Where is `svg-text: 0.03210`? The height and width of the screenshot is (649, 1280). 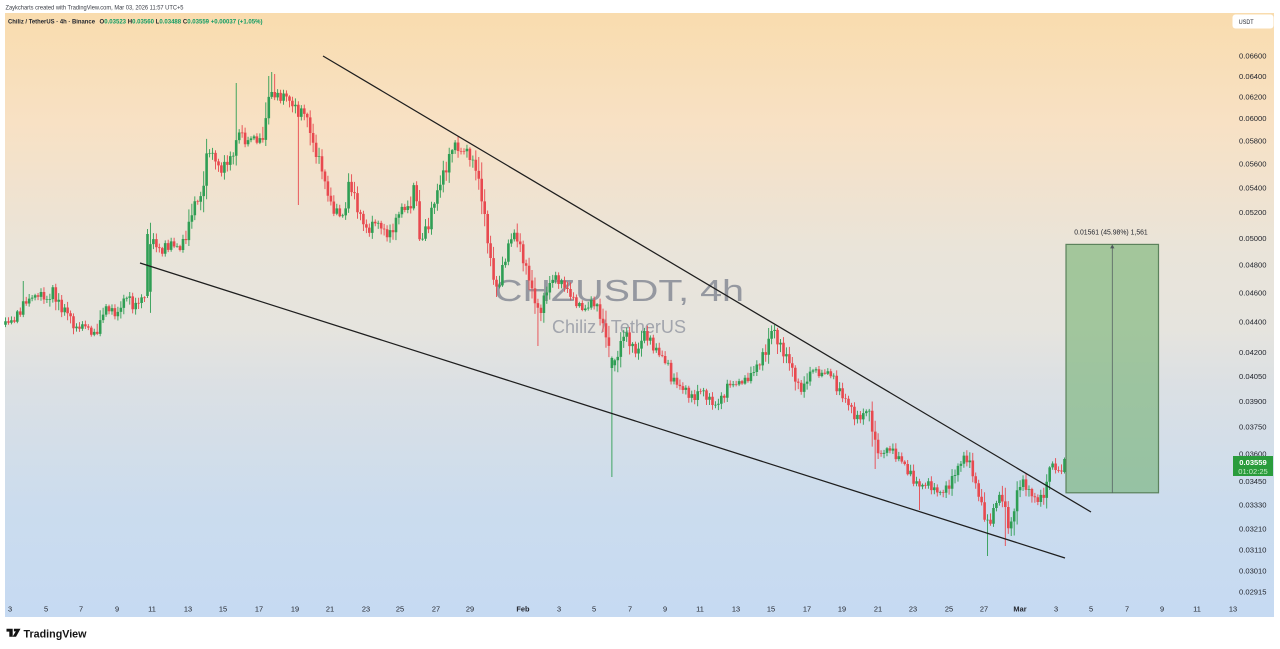
svg-text: 0.03210 is located at coordinates (1253, 529).